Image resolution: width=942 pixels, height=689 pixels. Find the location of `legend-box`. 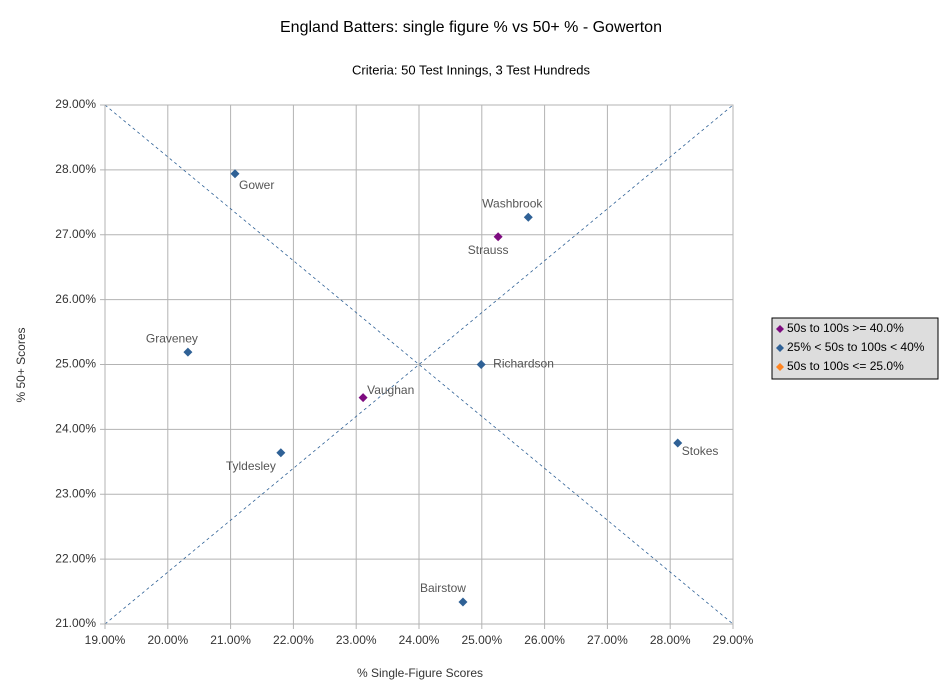

legend-box is located at coordinates (855, 348).